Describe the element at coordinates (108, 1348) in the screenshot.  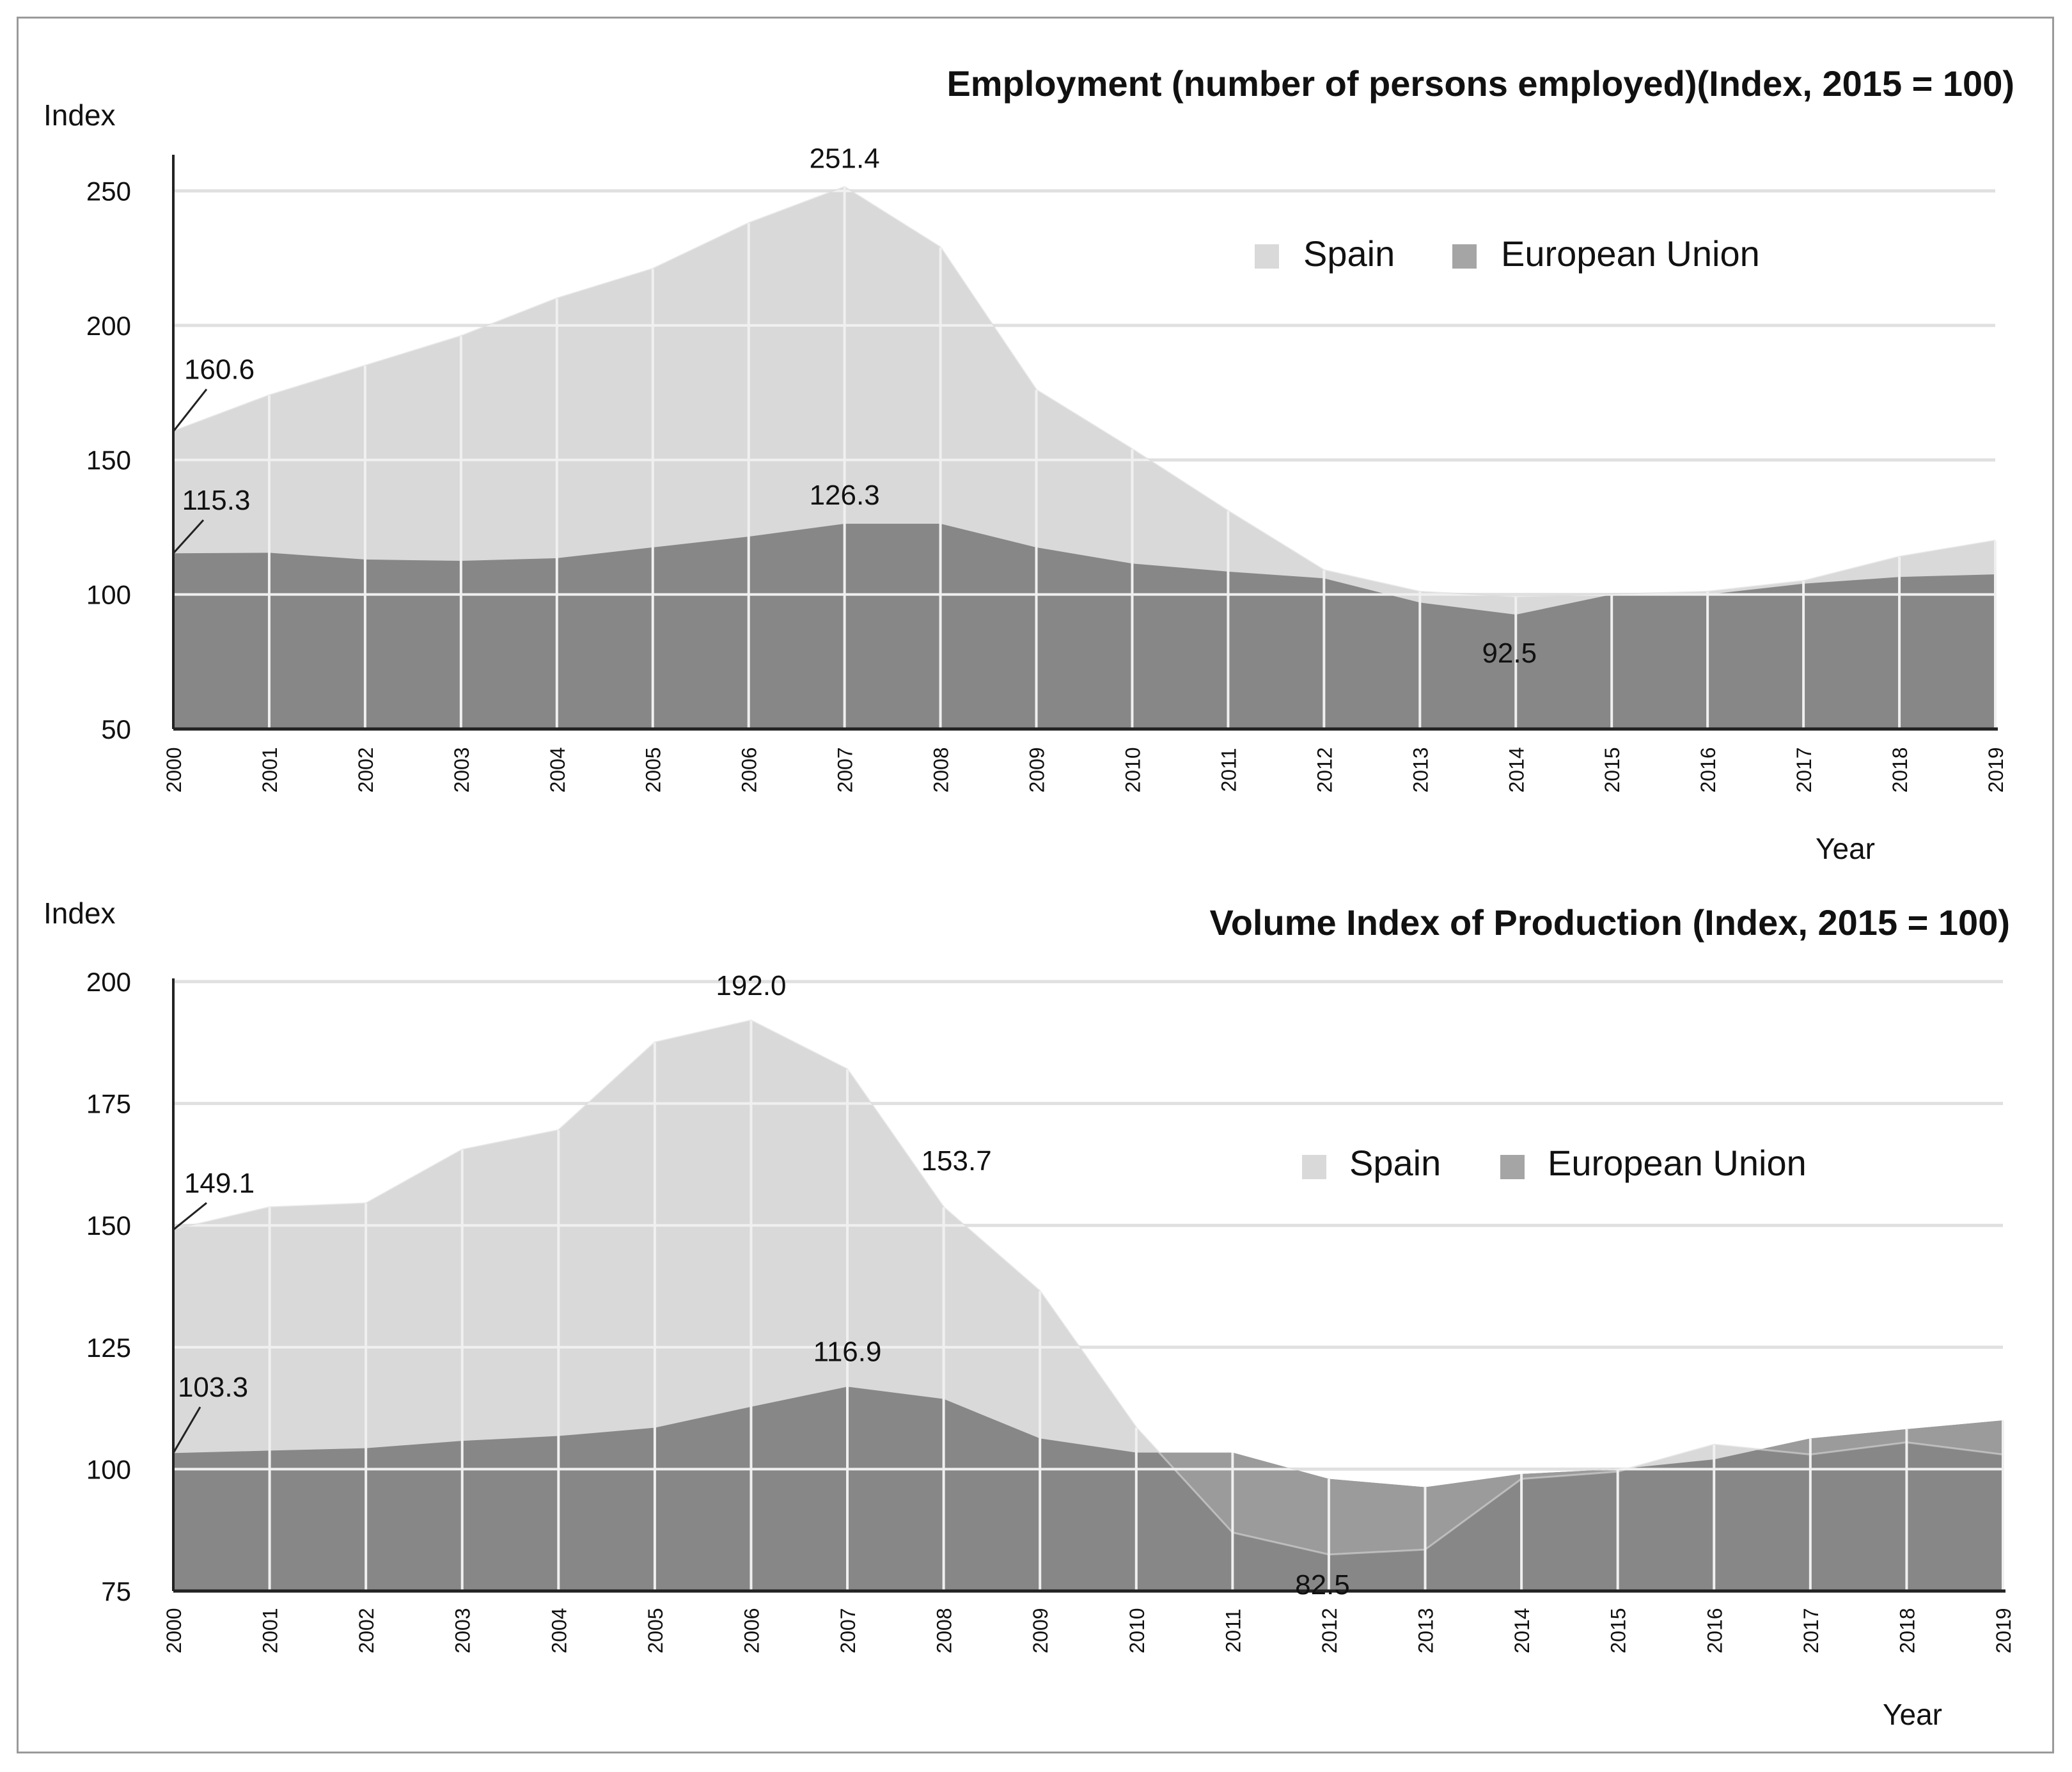
I see `y-tick-label: 125` at that location.